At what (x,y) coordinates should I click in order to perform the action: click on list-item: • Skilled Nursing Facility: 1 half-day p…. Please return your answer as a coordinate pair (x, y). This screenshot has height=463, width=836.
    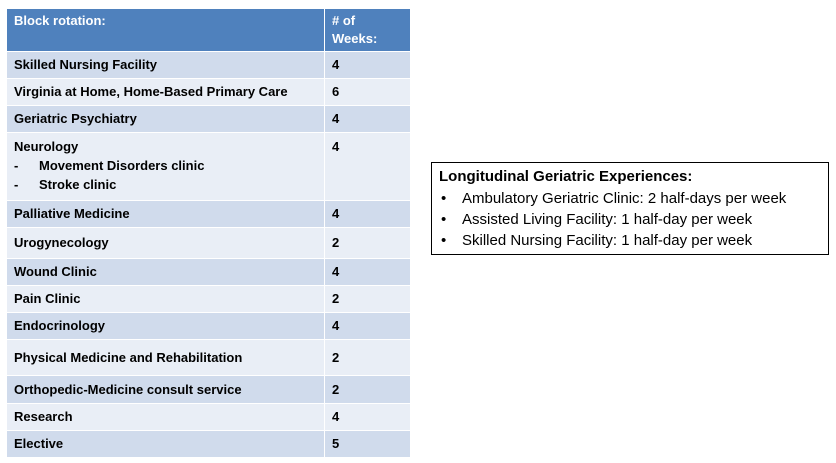
    Looking at the image, I should click on (630, 240).